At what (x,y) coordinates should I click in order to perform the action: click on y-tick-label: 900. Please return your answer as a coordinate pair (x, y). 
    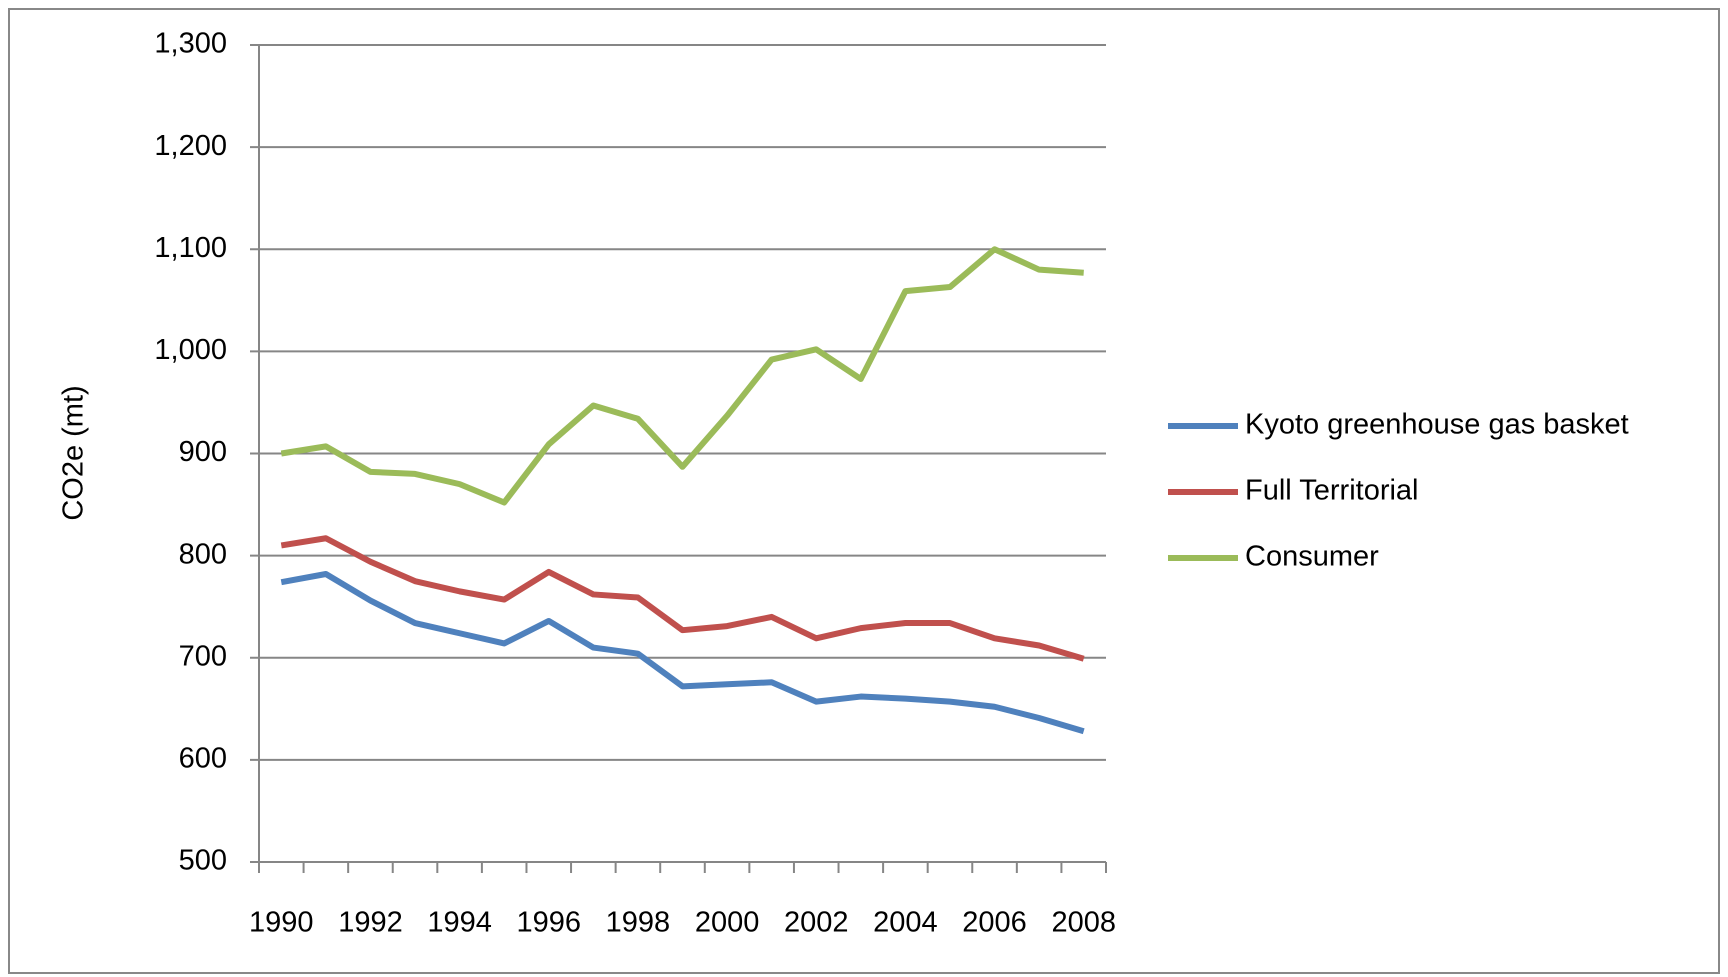
    Looking at the image, I should click on (203, 452).